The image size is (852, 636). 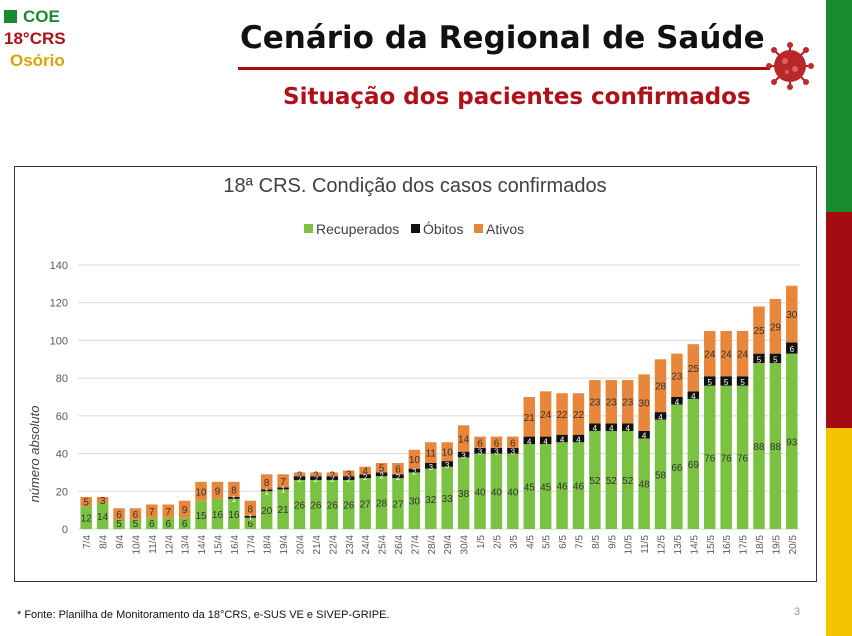 What do you see at coordinates (447, 464) in the screenshot?
I see `bar-óbitos-29/4` at bounding box center [447, 464].